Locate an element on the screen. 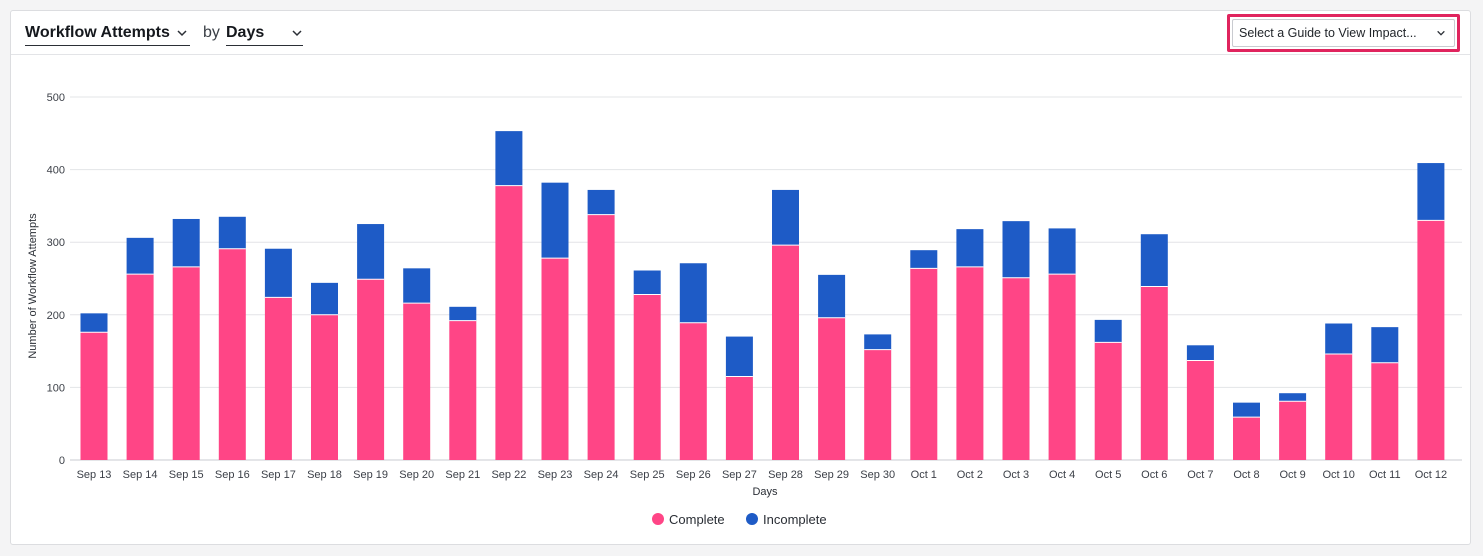 The height and width of the screenshot is (556, 1483). x-tick-label: Oct 3 is located at coordinates (1016, 475).